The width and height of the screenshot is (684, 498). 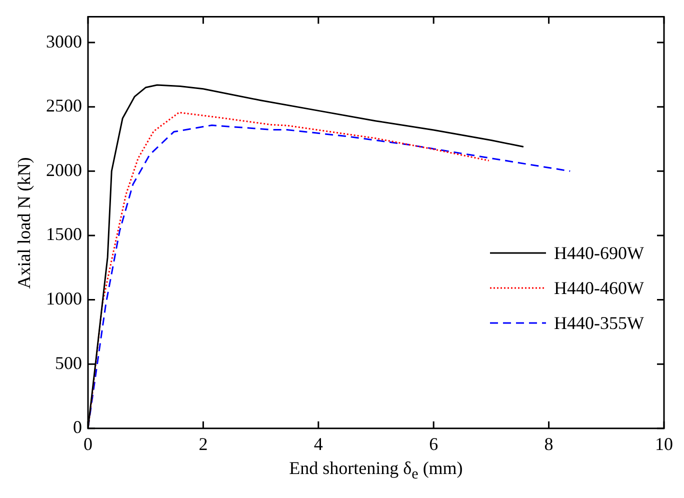 What do you see at coordinates (64, 170) in the screenshot?
I see `y-tick-label: 2000` at bounding box center [64, 170].